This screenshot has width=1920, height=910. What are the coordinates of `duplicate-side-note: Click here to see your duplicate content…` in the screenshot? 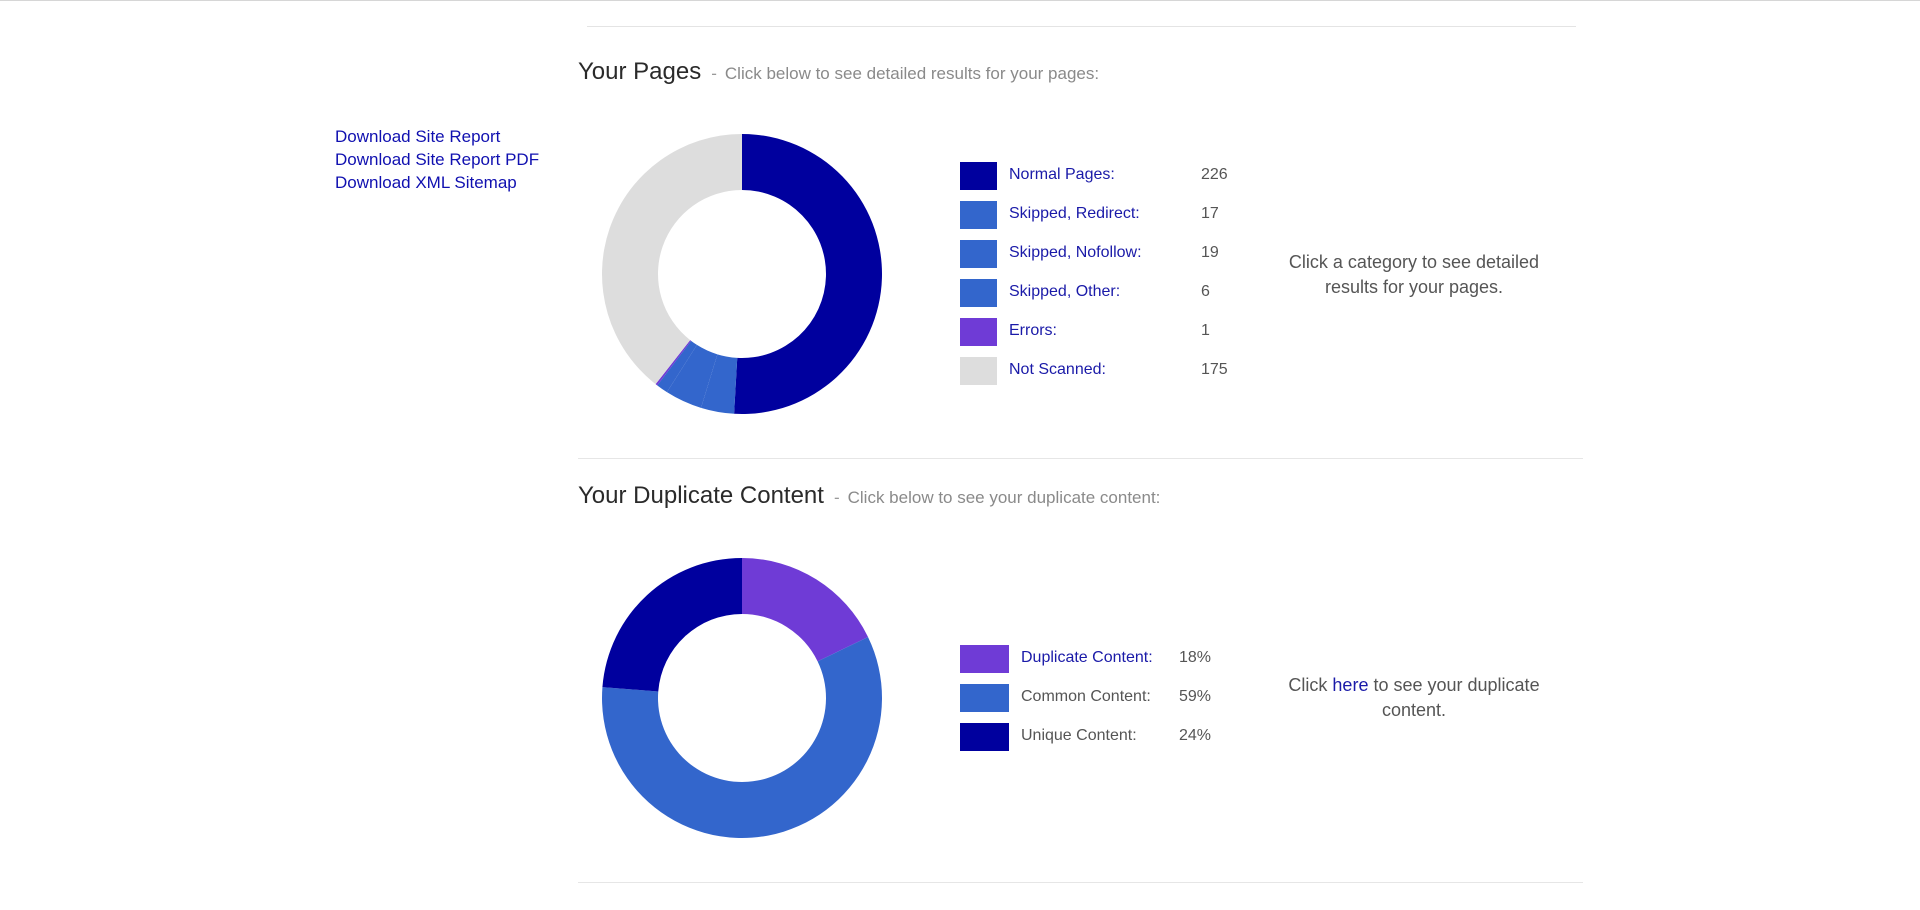 It's located at (1414, 698).